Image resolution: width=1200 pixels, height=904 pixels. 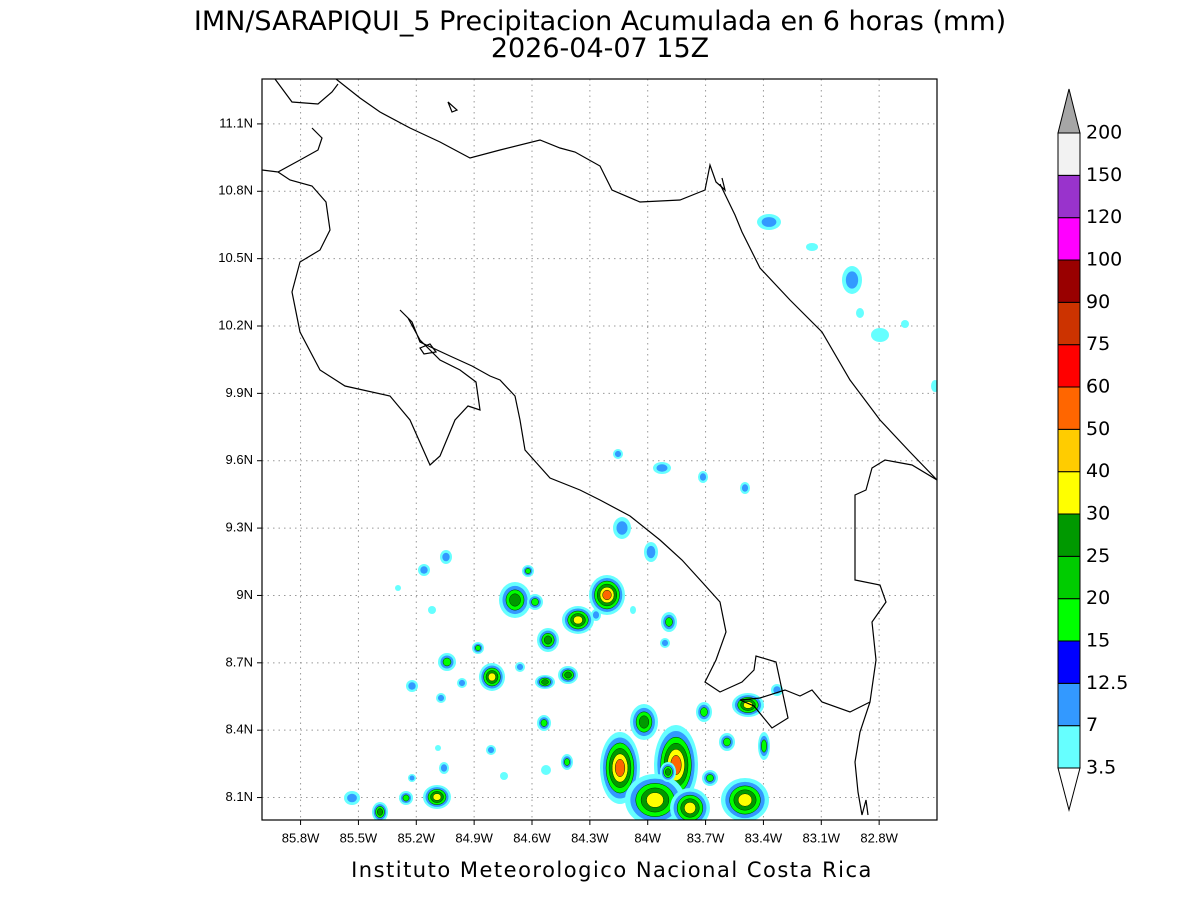 What do you see at coordinates (359, 837) in the screenshot?
I see `x-tick-label: 85.5W` at bounding box center [359, 837].